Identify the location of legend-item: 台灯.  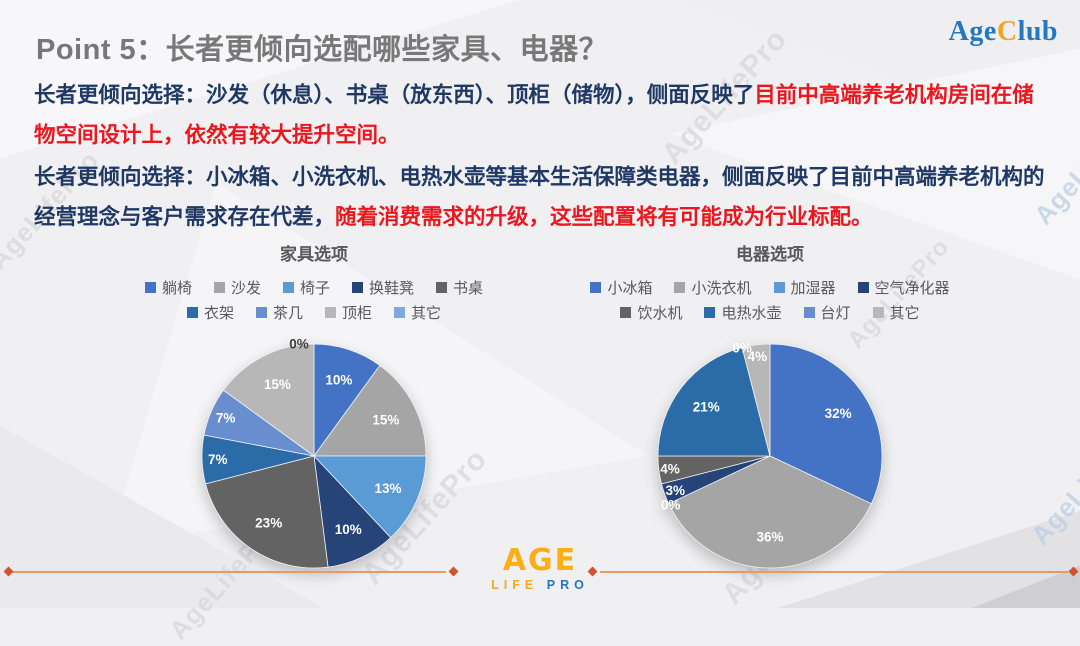
(827, 312).